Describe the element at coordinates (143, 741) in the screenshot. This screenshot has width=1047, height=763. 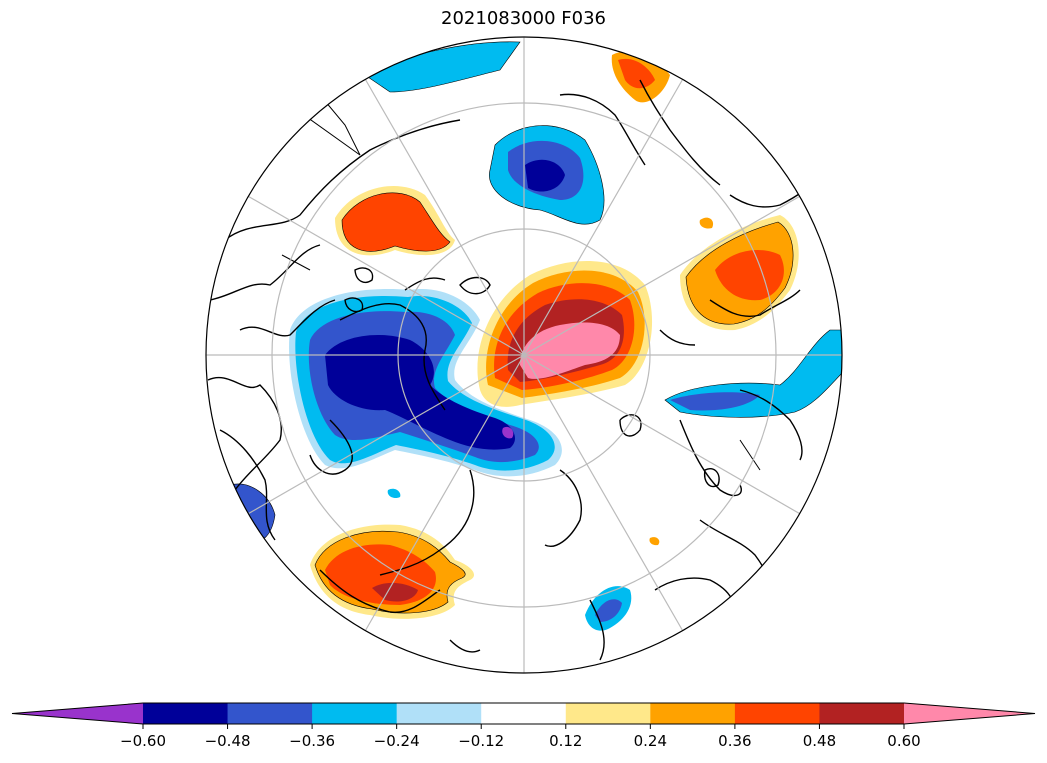
I see `colorbar-tick-label: −0.60` at that location.